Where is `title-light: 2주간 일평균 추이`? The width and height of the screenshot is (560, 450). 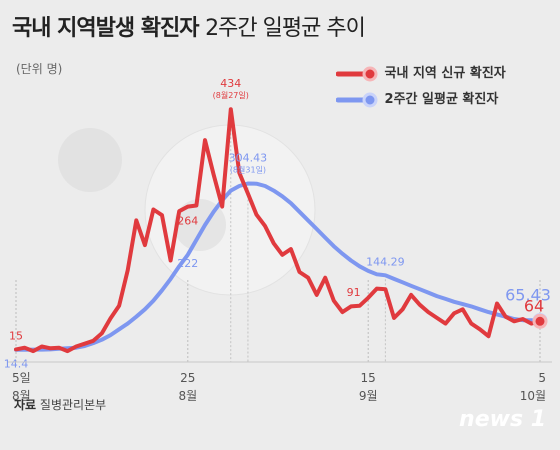
title-light: 2주간 일평균 추이 is located at coordinates (285, 28).